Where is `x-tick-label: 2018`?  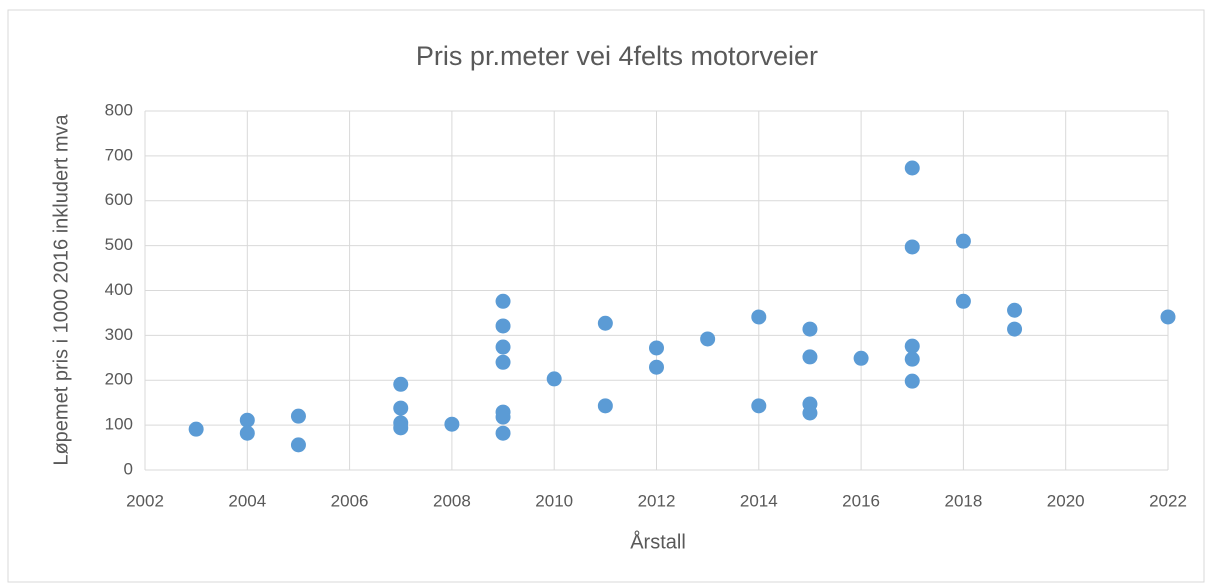
x-tick-label: 2018 is located at coordinates (963, 500).